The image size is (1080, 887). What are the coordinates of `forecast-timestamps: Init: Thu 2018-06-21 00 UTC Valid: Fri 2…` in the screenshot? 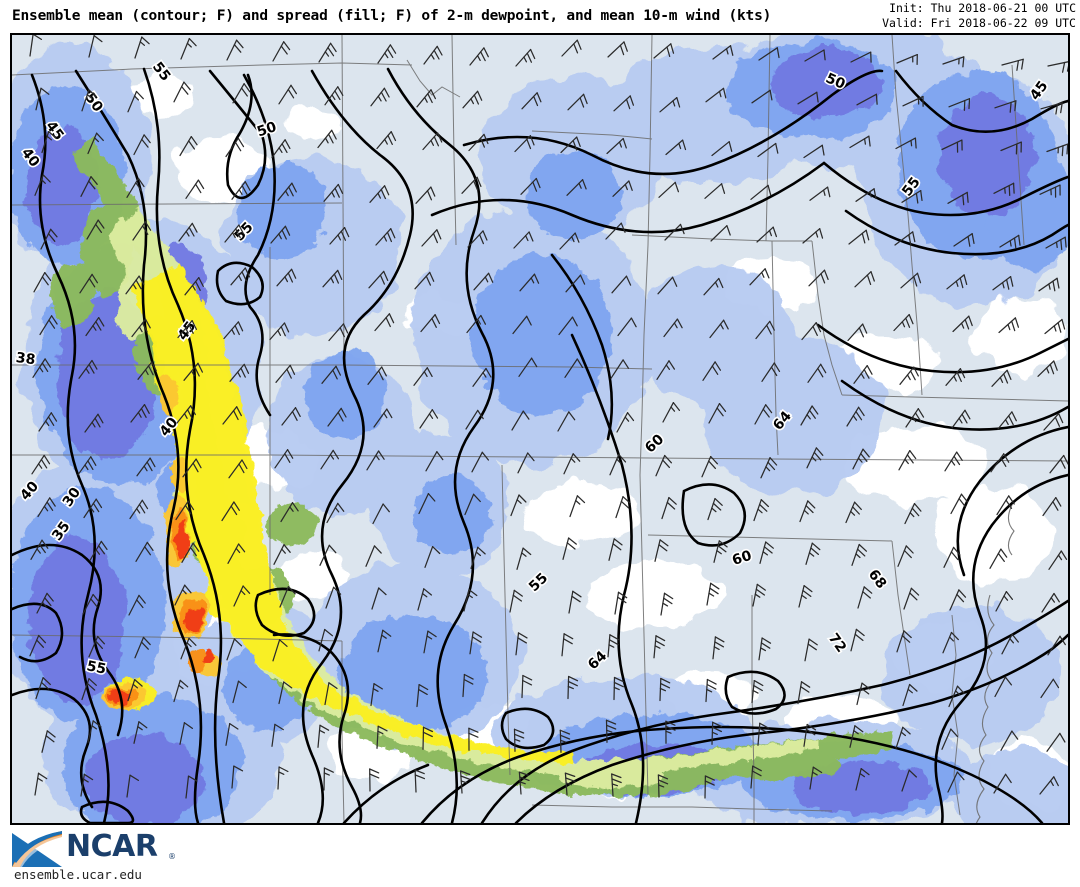 It's located at (979, 16).